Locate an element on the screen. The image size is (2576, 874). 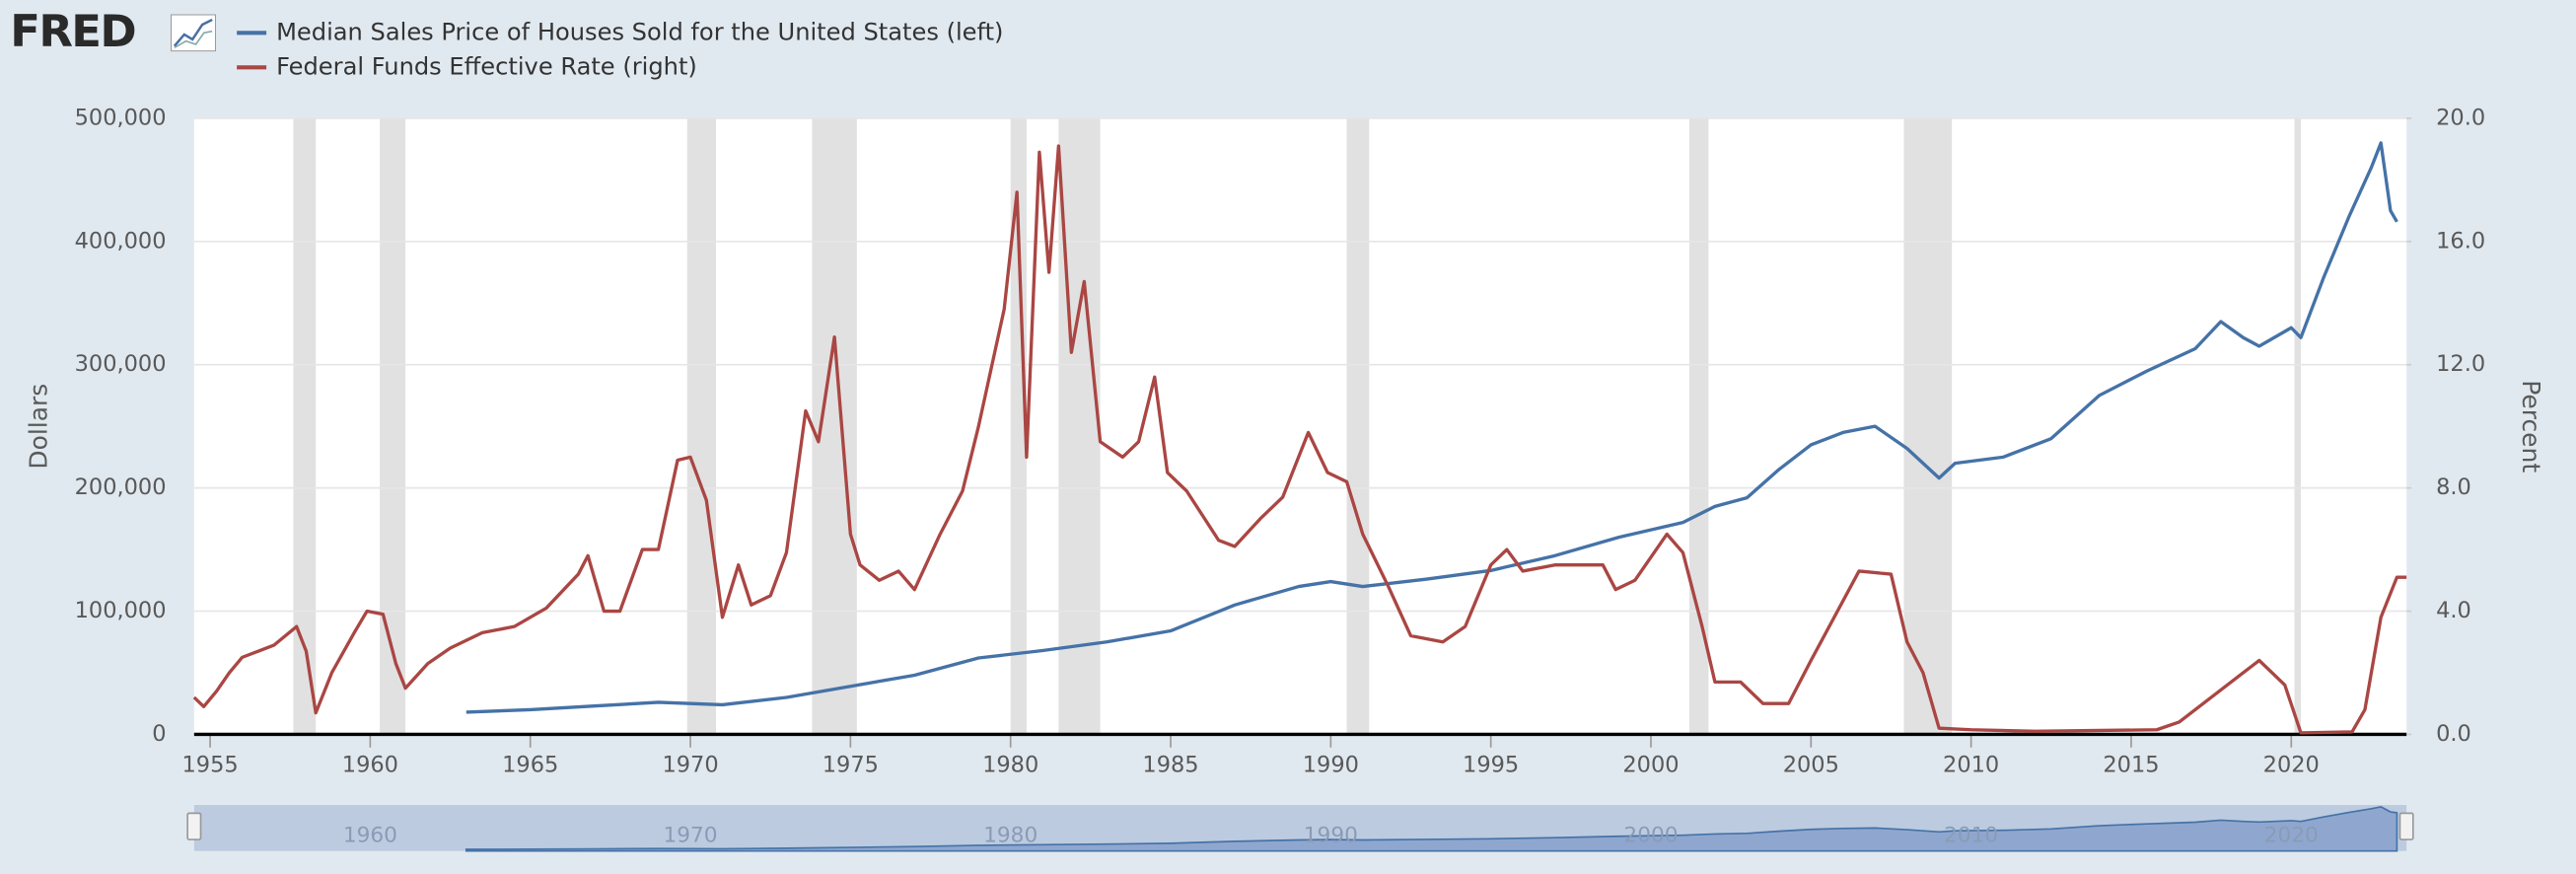
y2-tick-label: 0.0 is located at coordinates (2453, 734).